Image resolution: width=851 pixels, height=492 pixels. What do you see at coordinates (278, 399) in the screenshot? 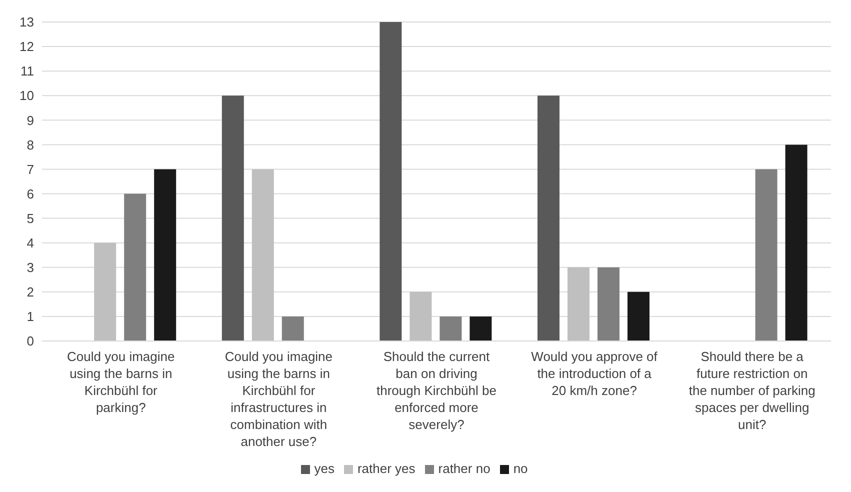
I see `x-tick-label: Could you imagine using the barns in Kirchbühl for infrastructures in combination with another use?` at bounding box center [278, 399].